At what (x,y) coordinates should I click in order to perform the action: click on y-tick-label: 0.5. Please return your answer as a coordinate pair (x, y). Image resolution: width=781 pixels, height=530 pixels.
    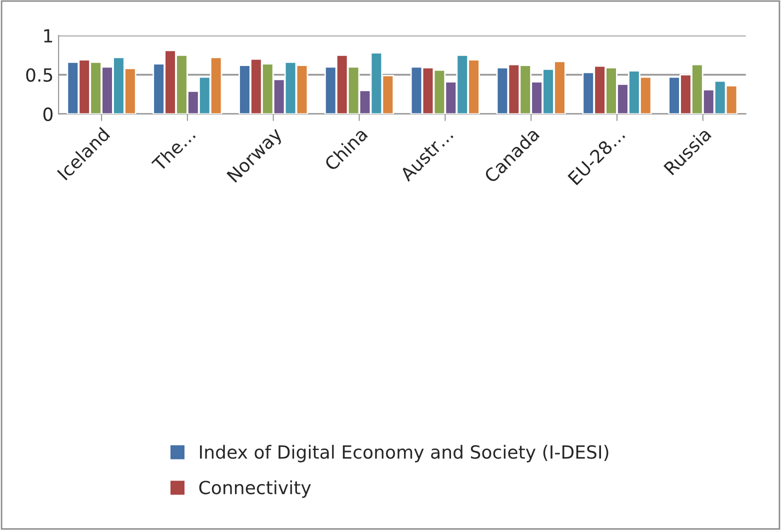
    Looking at the image, I should click on (39, 75).